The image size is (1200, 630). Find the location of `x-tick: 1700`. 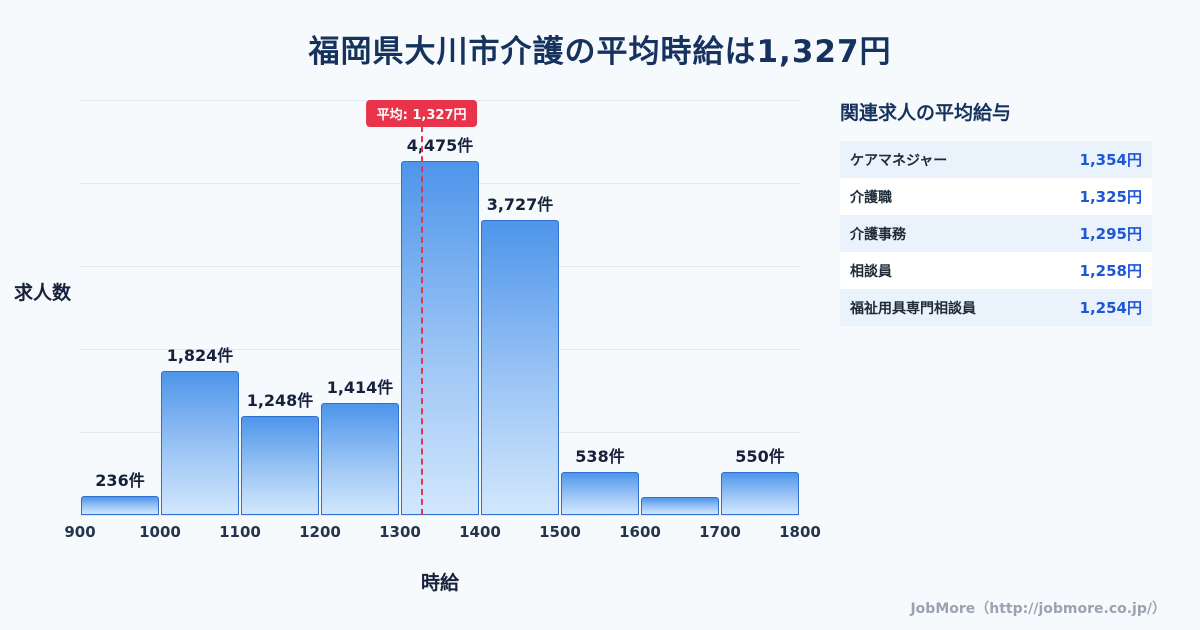

x-tick: 1700 is located at coordinates (720, 532).